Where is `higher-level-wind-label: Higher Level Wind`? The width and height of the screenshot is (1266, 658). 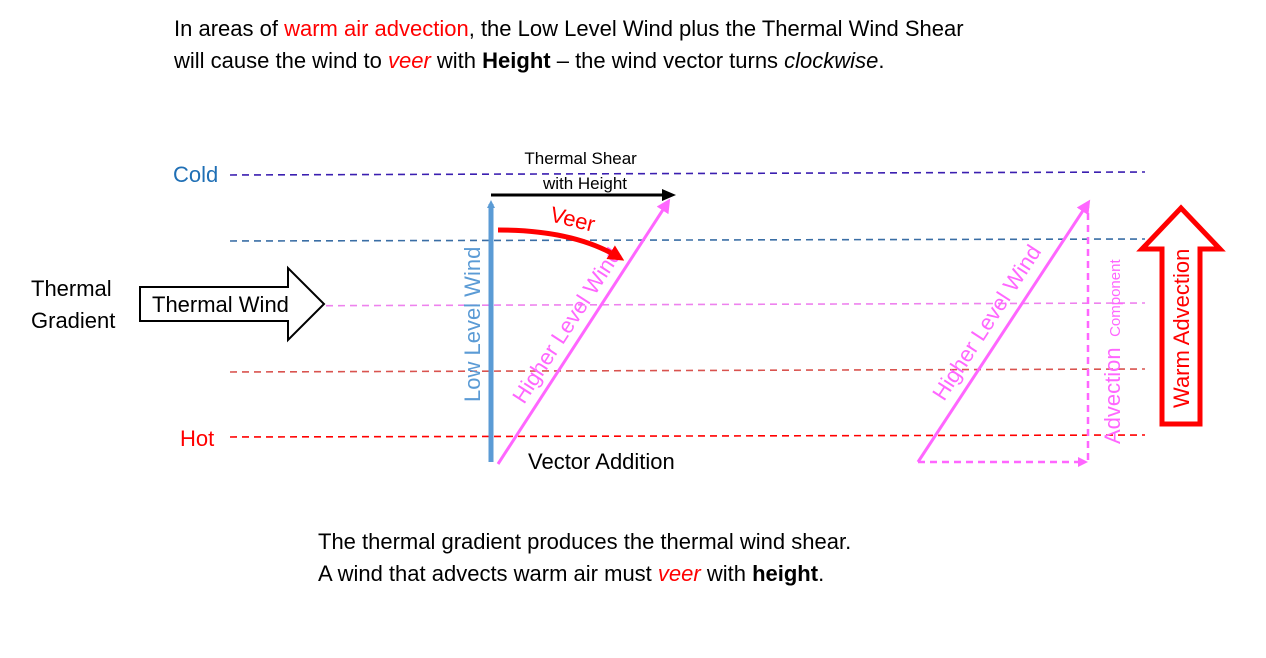
higher-level-wind-label: Higher Level Wind is located at coordinates (566, 325).